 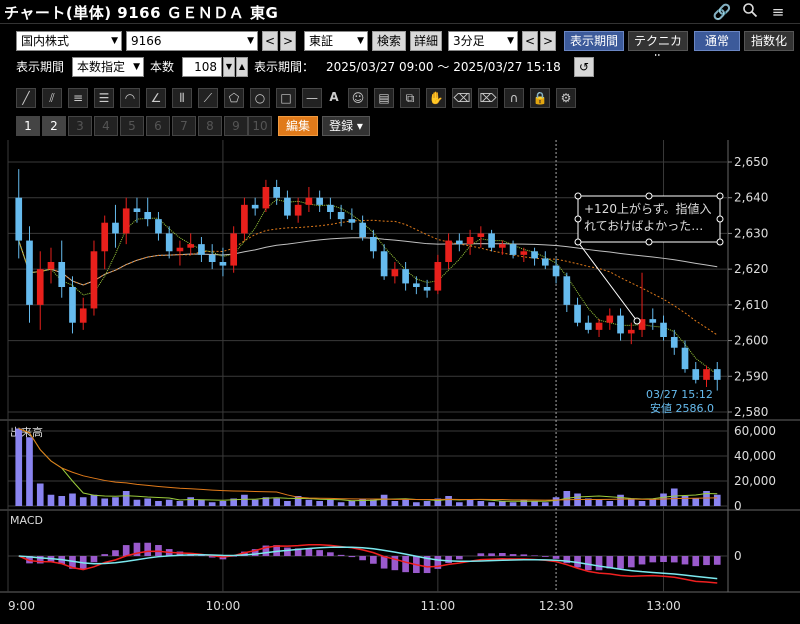 What do you see at coordinates (358, 98) in the screenshot?
I see `emoji-icon: ☺` at bounding box center [358, 98].